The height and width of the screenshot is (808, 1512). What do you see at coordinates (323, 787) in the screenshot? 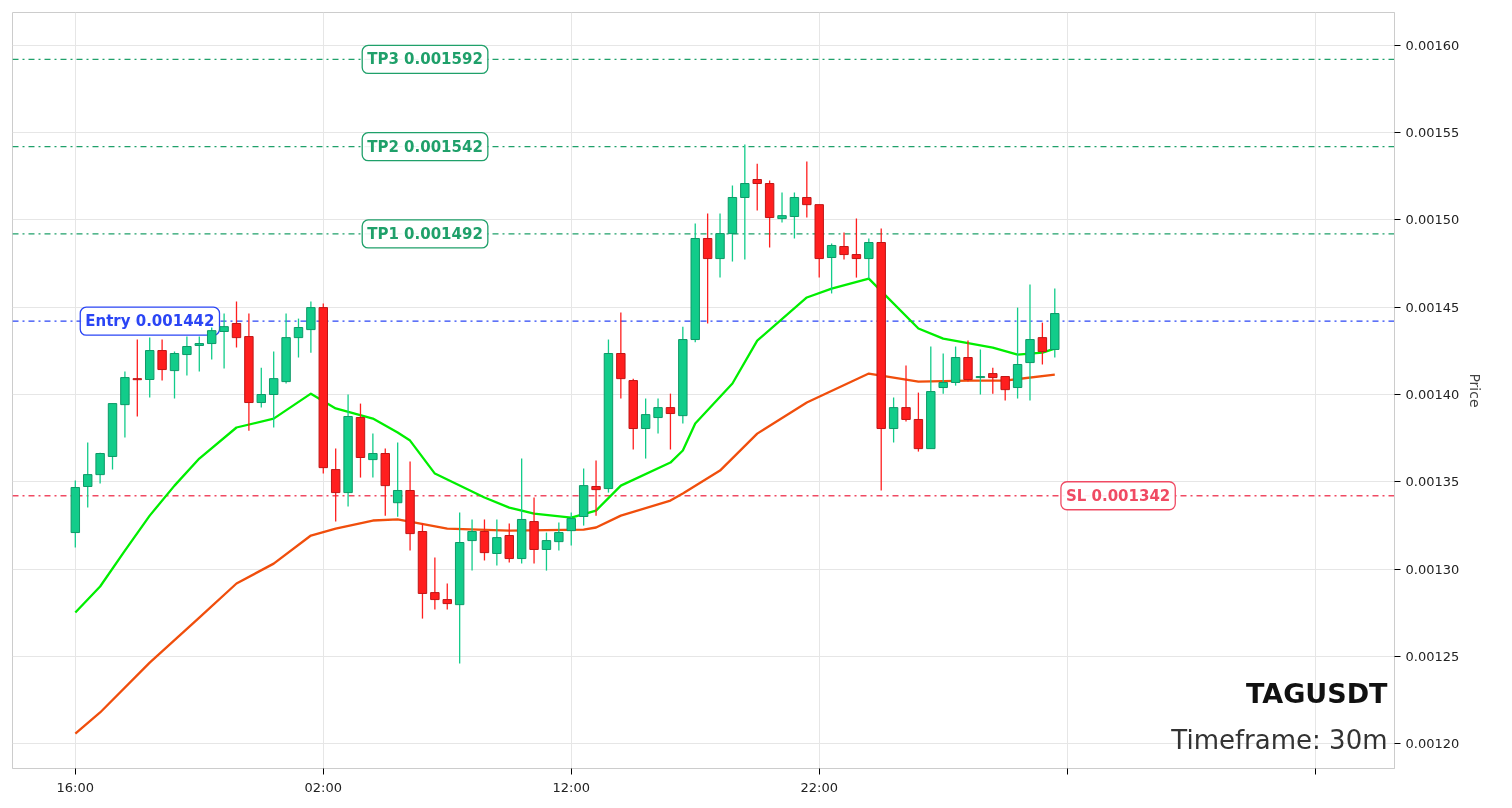
I see `x-tick-label: 02:00` at bounding box center [323, 787].